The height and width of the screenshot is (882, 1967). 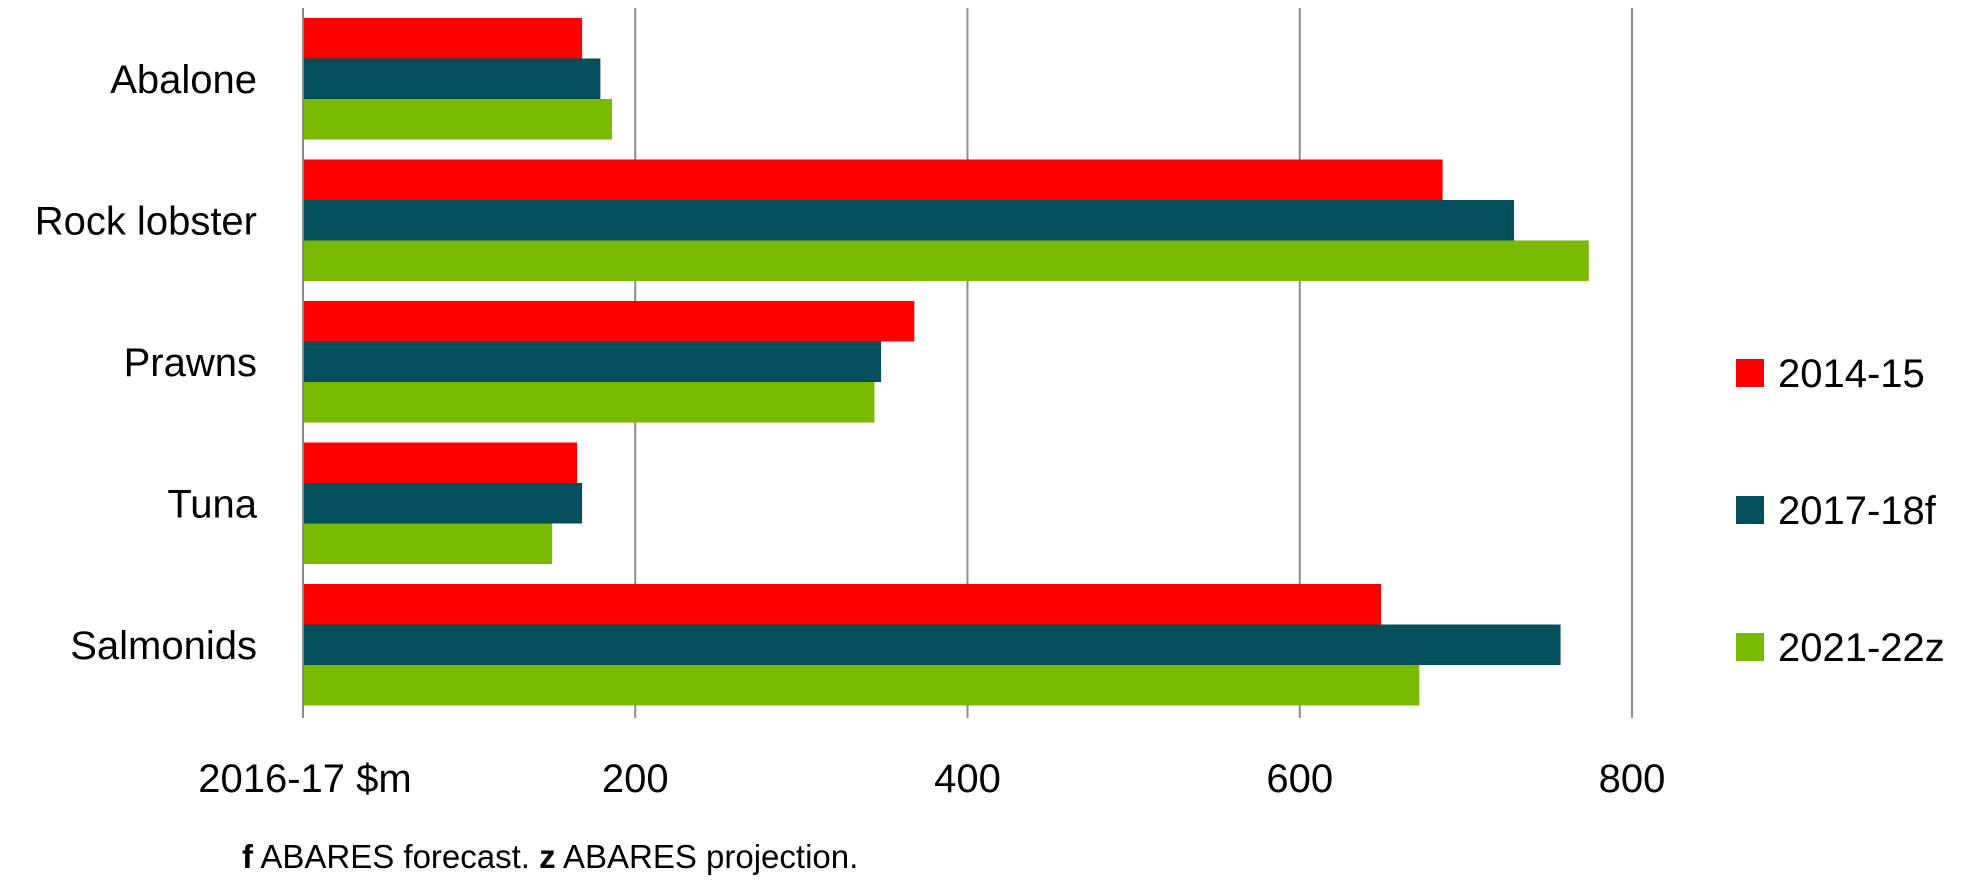 I want to click on legend: 2014-15 2017-18f 2021-22z, so click(x=1840, y=511).